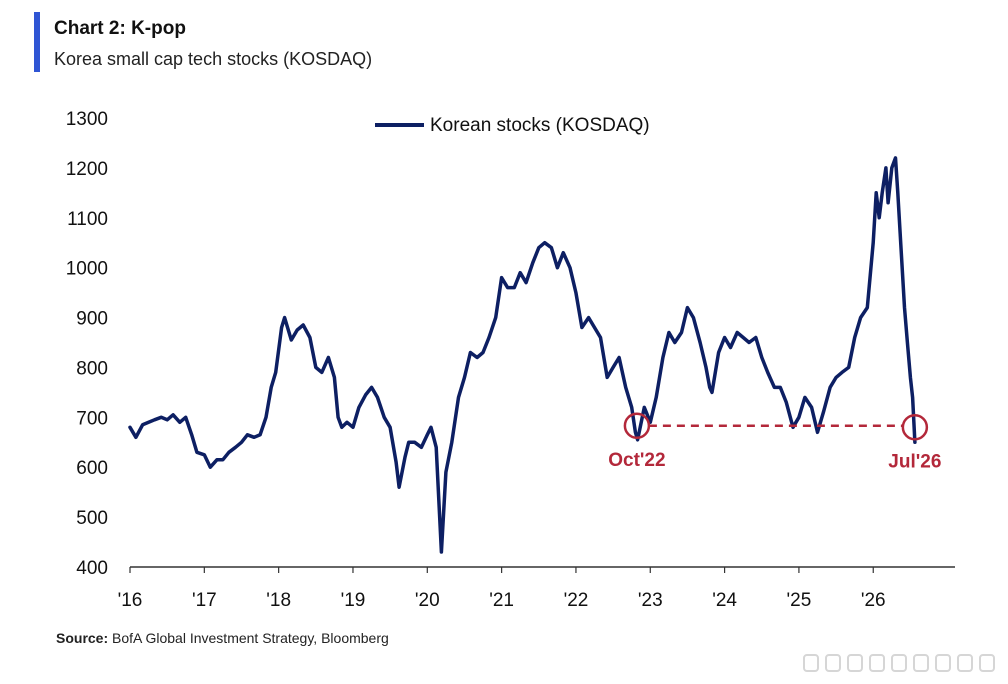 This screenshot has width=1008, height=684. Describe the element at coordinates (899, 663) in the screenshot. I see `footer-watermark-glyphs` at that location.